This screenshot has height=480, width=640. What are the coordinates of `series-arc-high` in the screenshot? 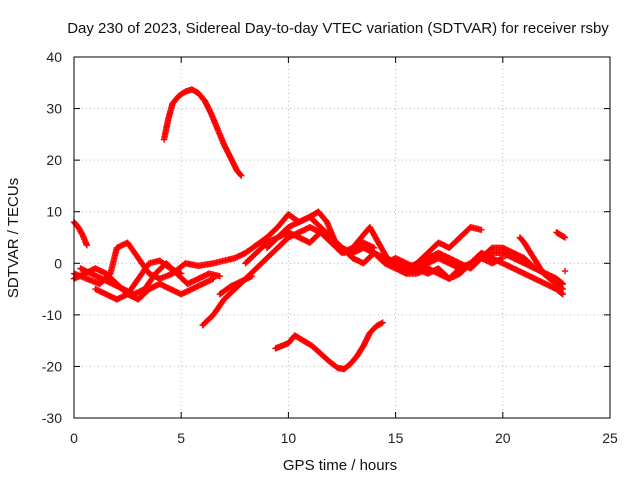 It's located at (202, 132).